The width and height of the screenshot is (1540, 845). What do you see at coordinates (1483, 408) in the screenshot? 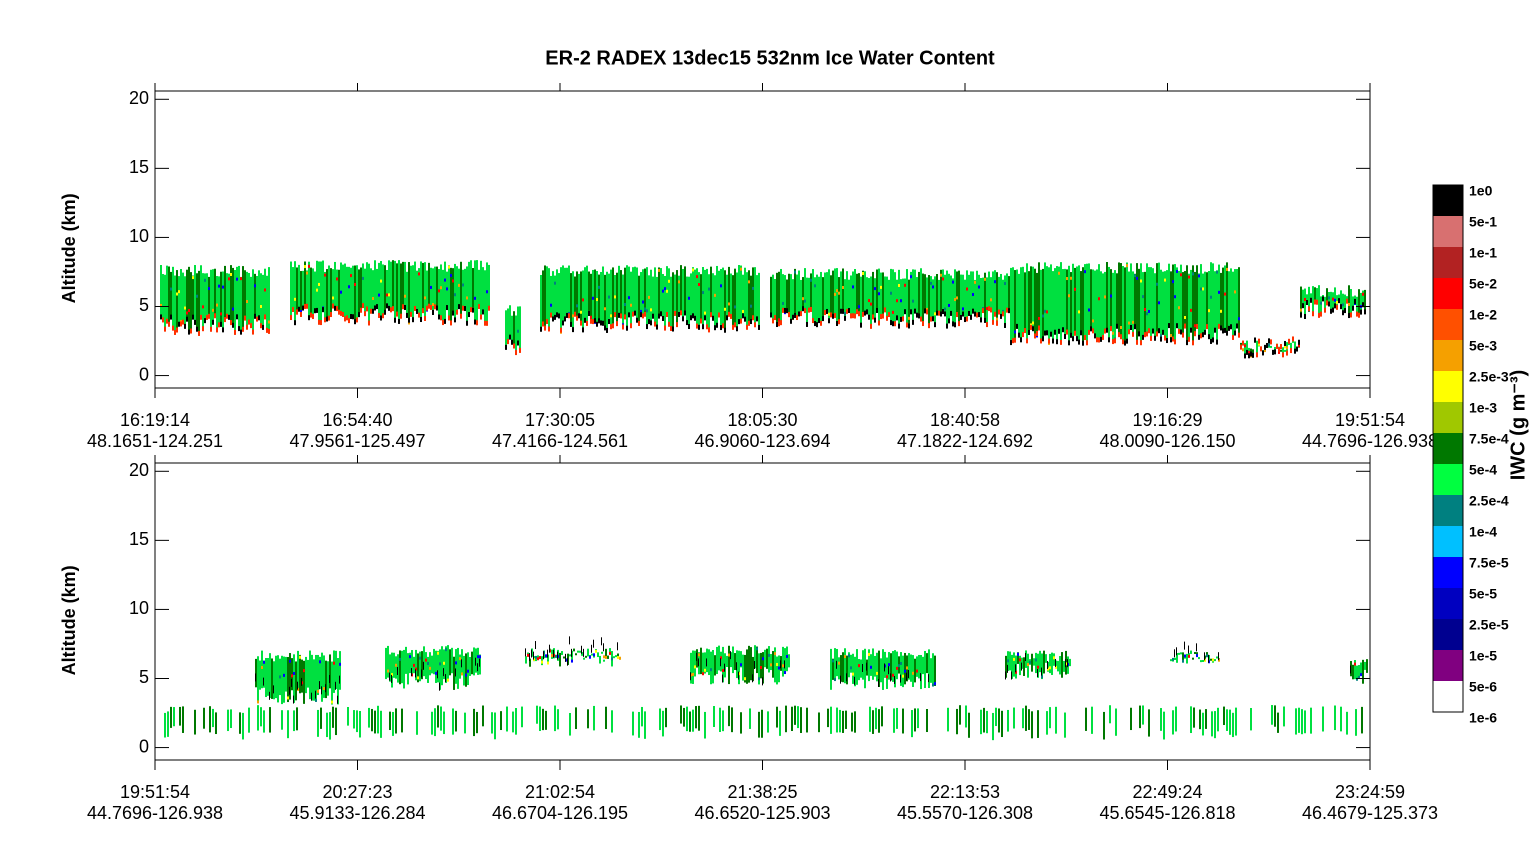
I see `colorbar-tick-label: 1e-3` at bounding box center [1483, 408].